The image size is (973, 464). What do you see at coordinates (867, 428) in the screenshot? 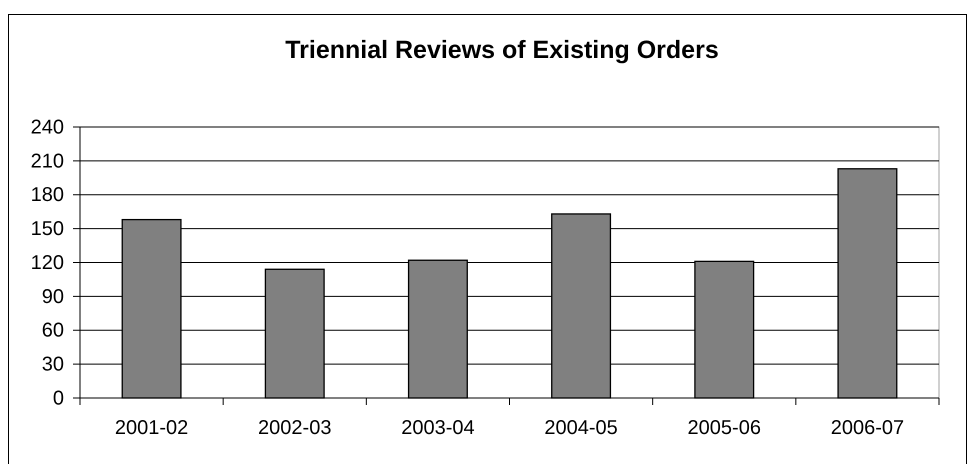
I see `x-tick-label: 2006-07` at bounding box center [867, 428].